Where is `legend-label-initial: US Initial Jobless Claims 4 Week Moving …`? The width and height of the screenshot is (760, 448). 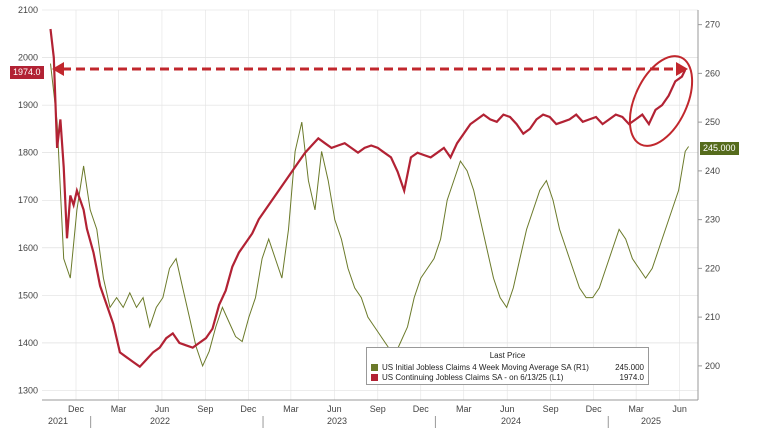
legend-label-initial: US Initial Jobless Claims 4 Week Moving … is located at coordinates (485, 367).